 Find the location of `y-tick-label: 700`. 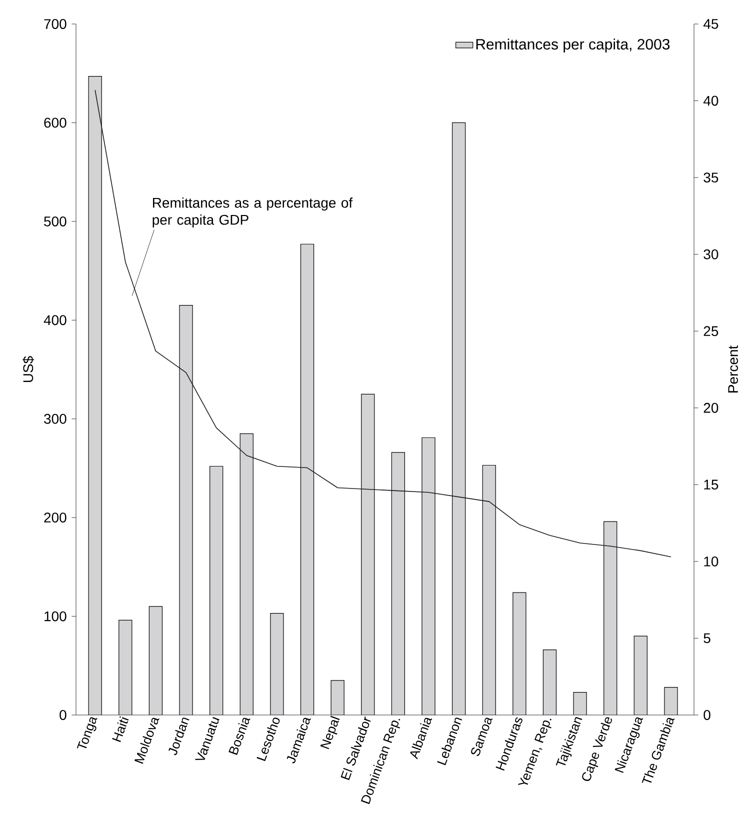

y-tick-label: 700 is located at coordinates (55, 24).